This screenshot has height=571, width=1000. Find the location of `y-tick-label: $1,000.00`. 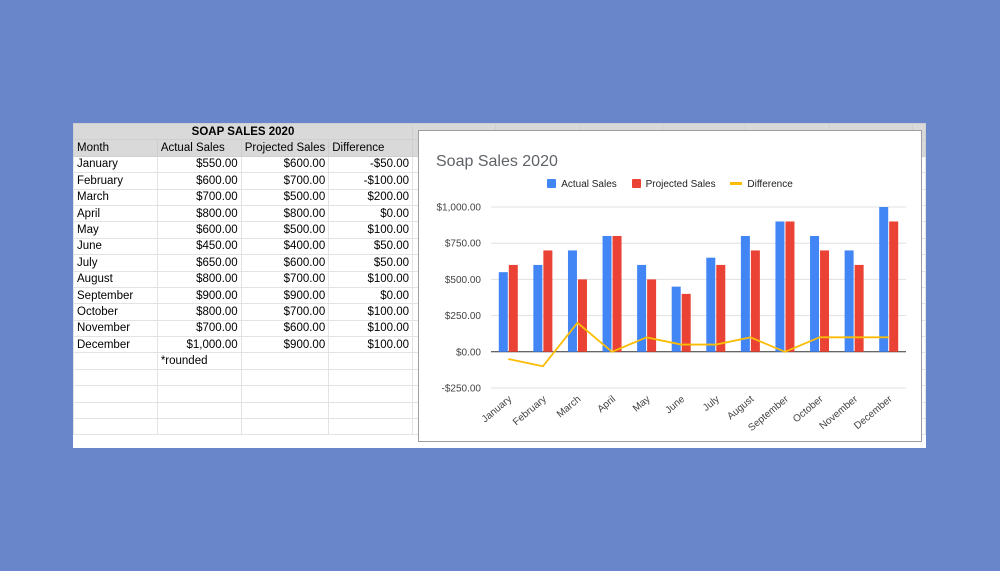

y-tick-label: $1,000.00 is located at coordinates (459, 208).